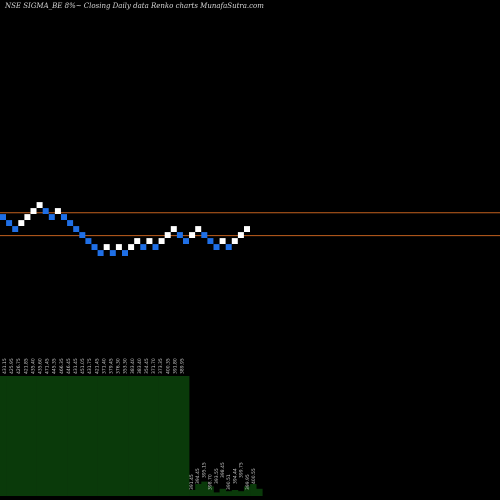  What do you see at coordinates (12, 366) in the screenshot?
I see `volume-label: 425.95` at bounding box center [12, 366].